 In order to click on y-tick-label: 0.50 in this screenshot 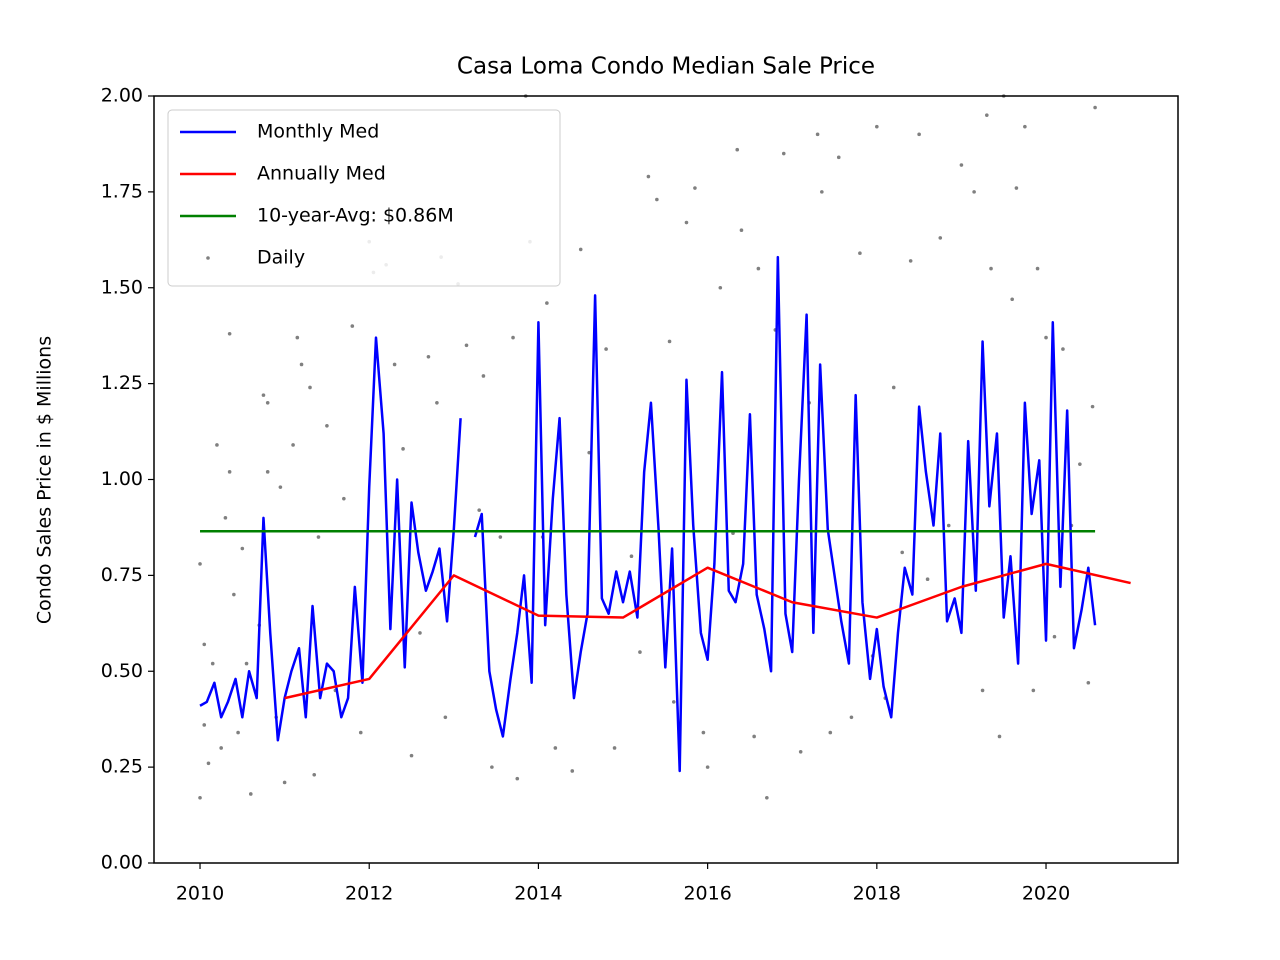, I will do `click(122, 671)`.